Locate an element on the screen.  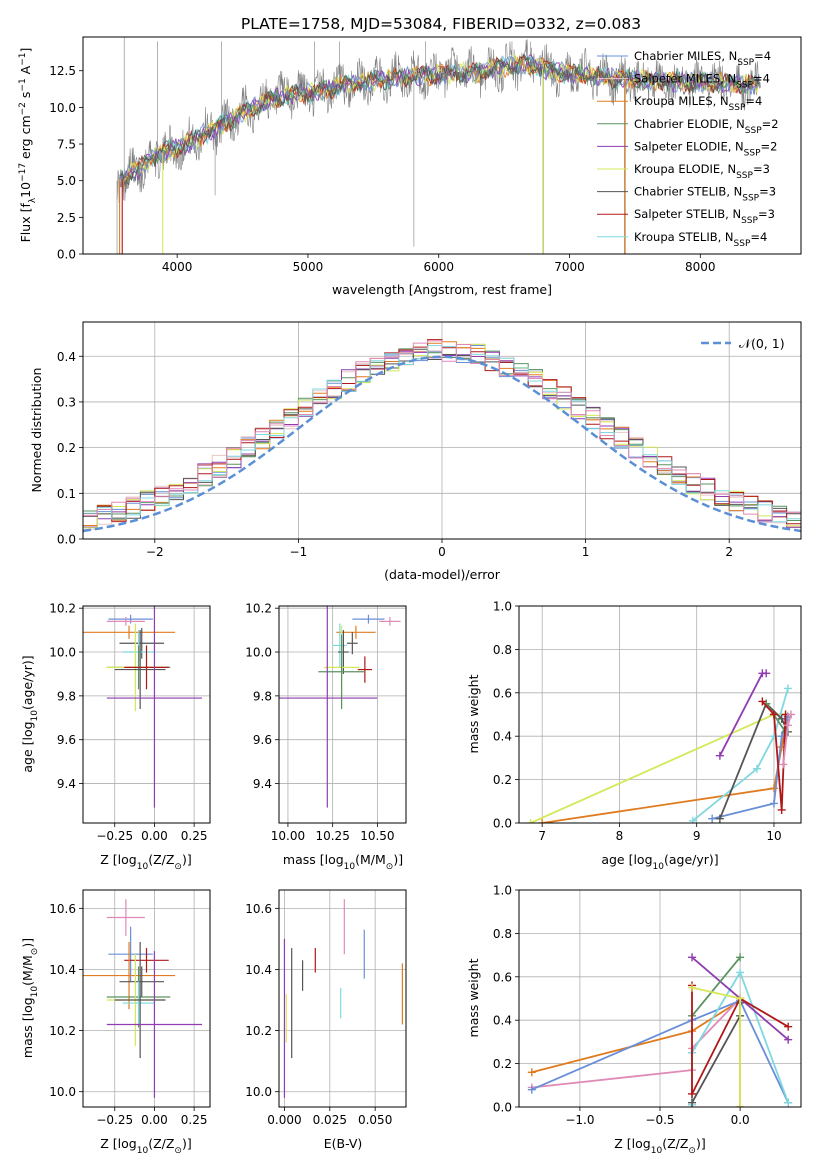
x-tick-label: 10 is located at coordinates (773, 836).